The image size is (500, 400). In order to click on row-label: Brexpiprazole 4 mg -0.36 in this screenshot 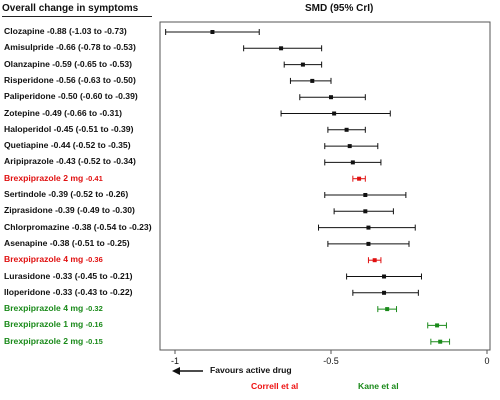, I will do `click(53, 259)`.